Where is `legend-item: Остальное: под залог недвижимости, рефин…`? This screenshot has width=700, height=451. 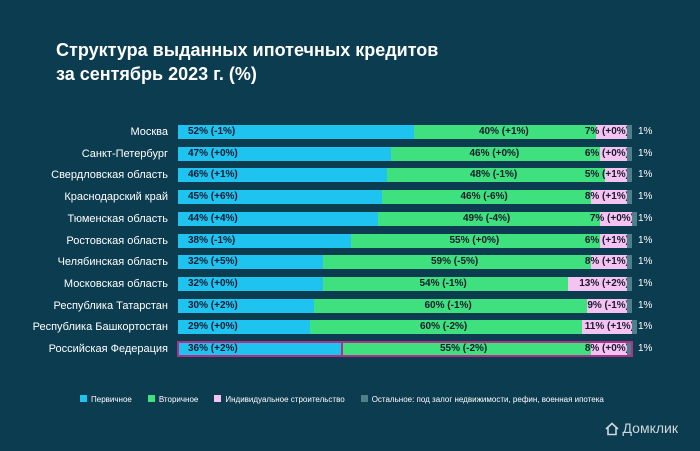
legend-item: Остальное: под залог недвижимости, рефин… is located at coordinates (482, 400).